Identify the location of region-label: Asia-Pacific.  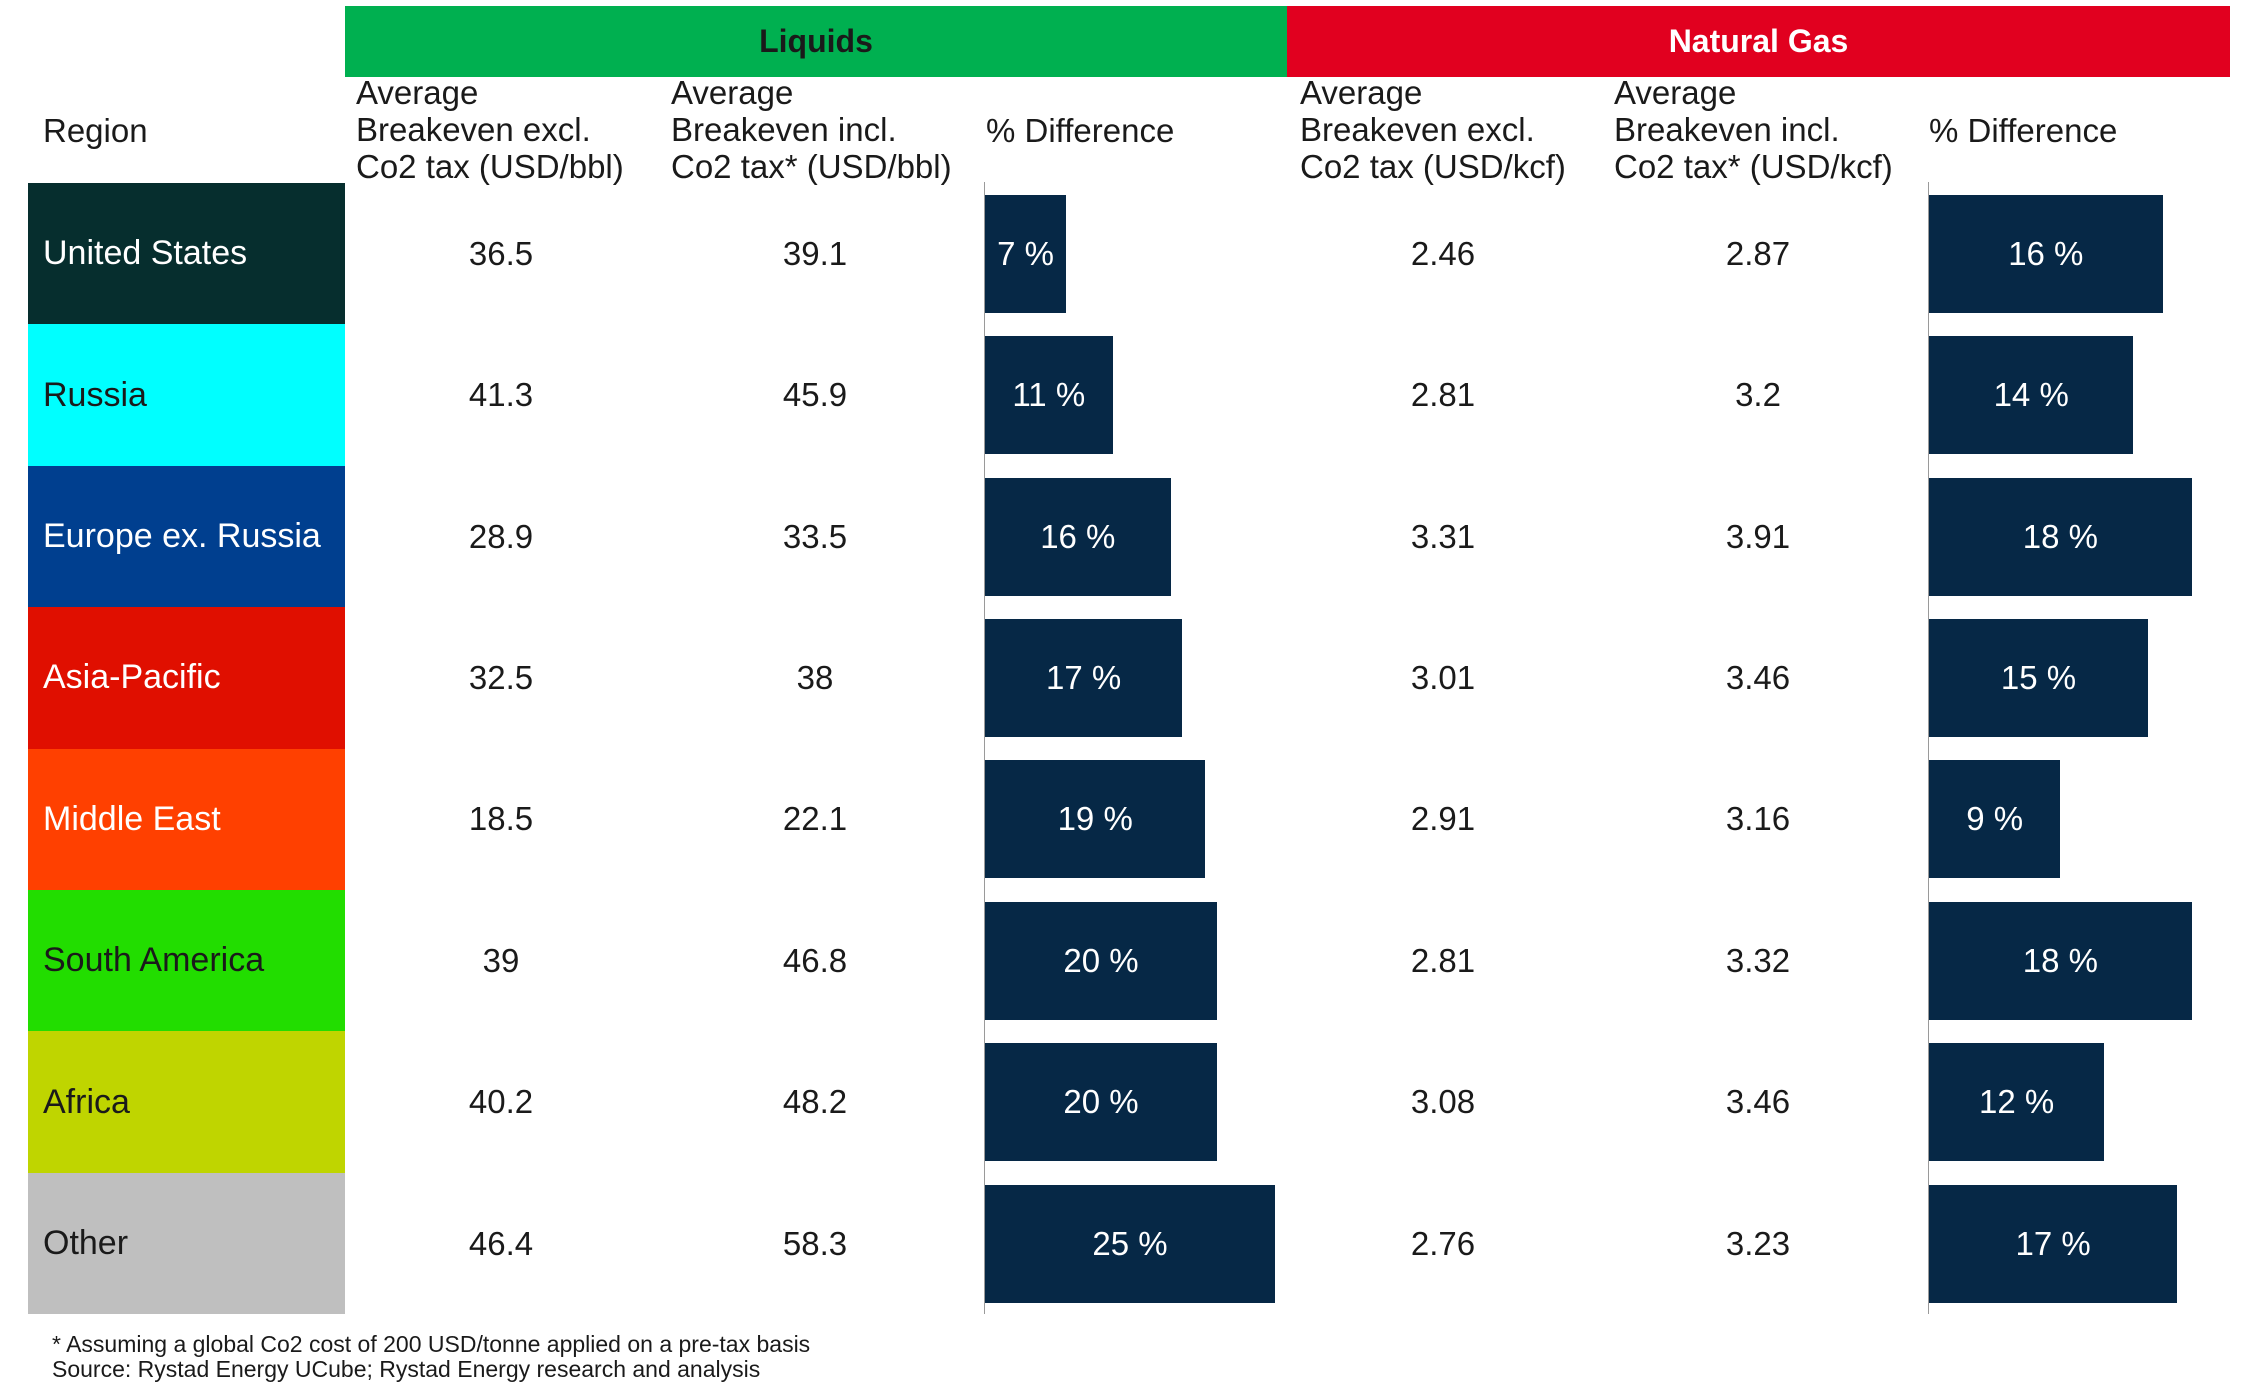
(132, 677).